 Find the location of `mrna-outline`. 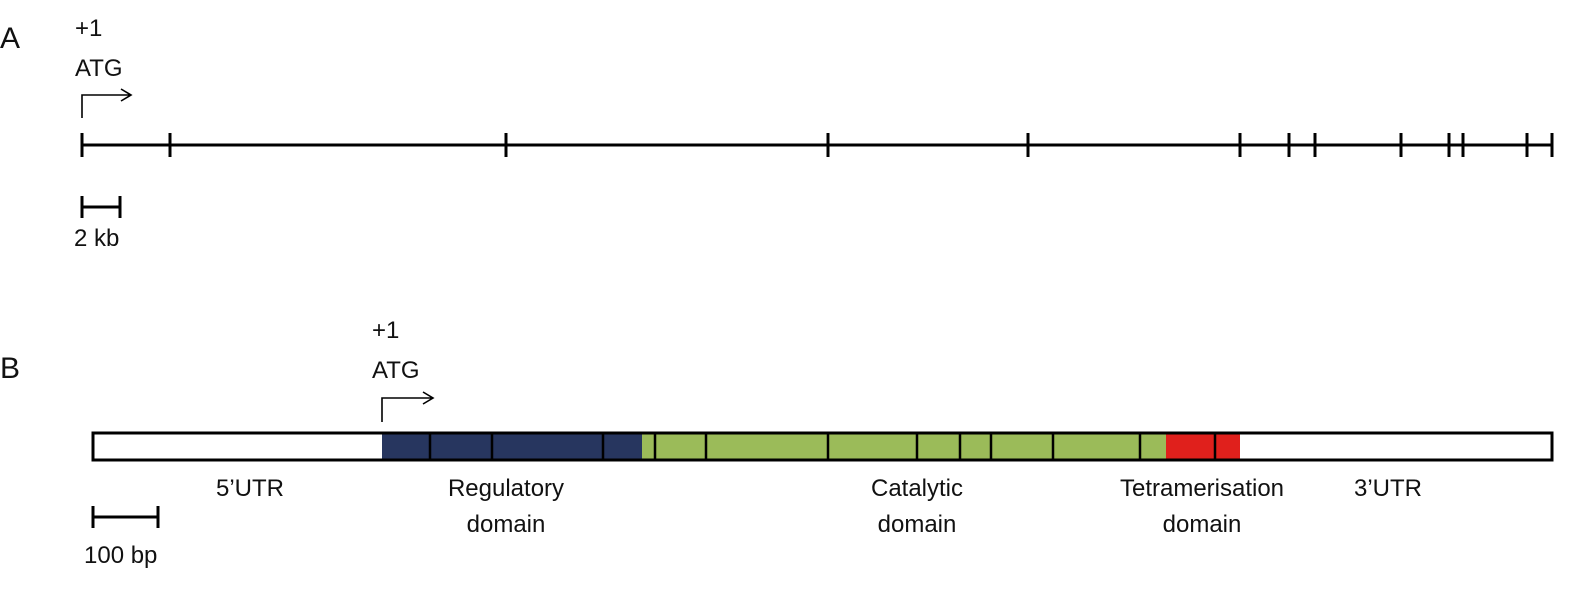

mrna-outline is located at coordinates (822, 446).